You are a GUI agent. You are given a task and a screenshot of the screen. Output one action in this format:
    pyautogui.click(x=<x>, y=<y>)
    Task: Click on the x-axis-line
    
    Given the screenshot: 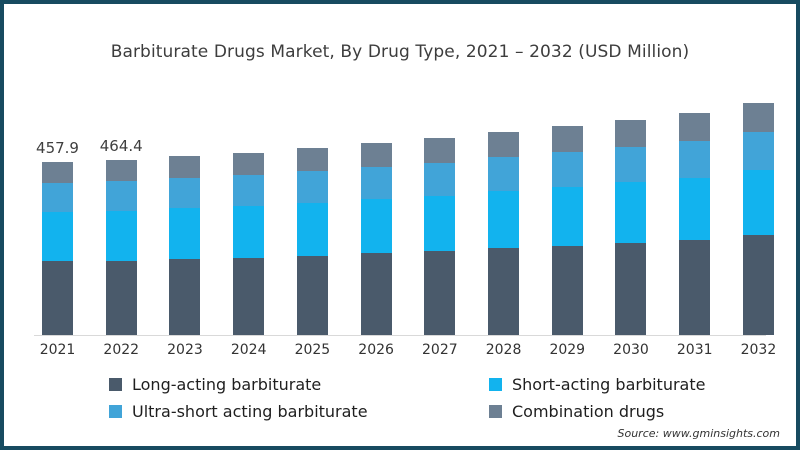 What is the action you would take?
    pyautogui.click(x=400, y=335)
    